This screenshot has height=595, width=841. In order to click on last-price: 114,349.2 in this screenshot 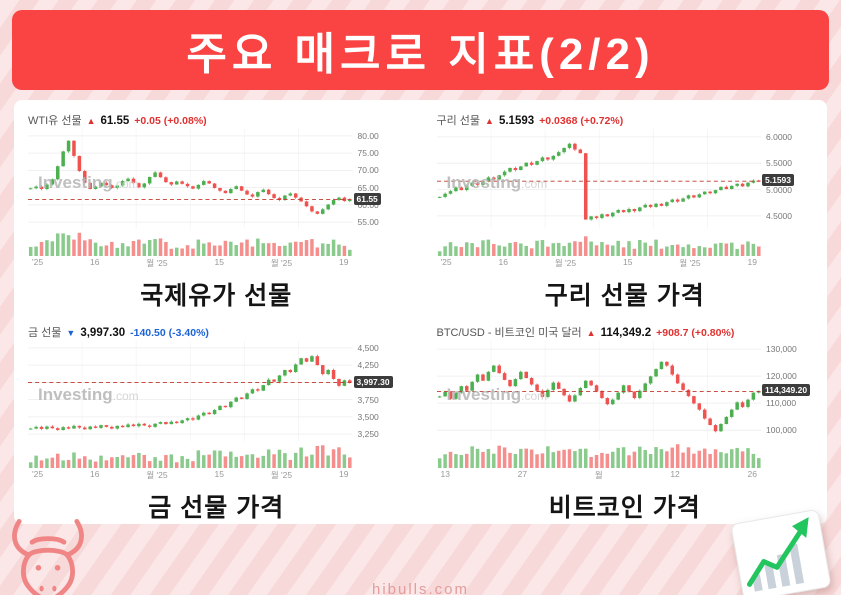, I will do `click(626, 333)`.